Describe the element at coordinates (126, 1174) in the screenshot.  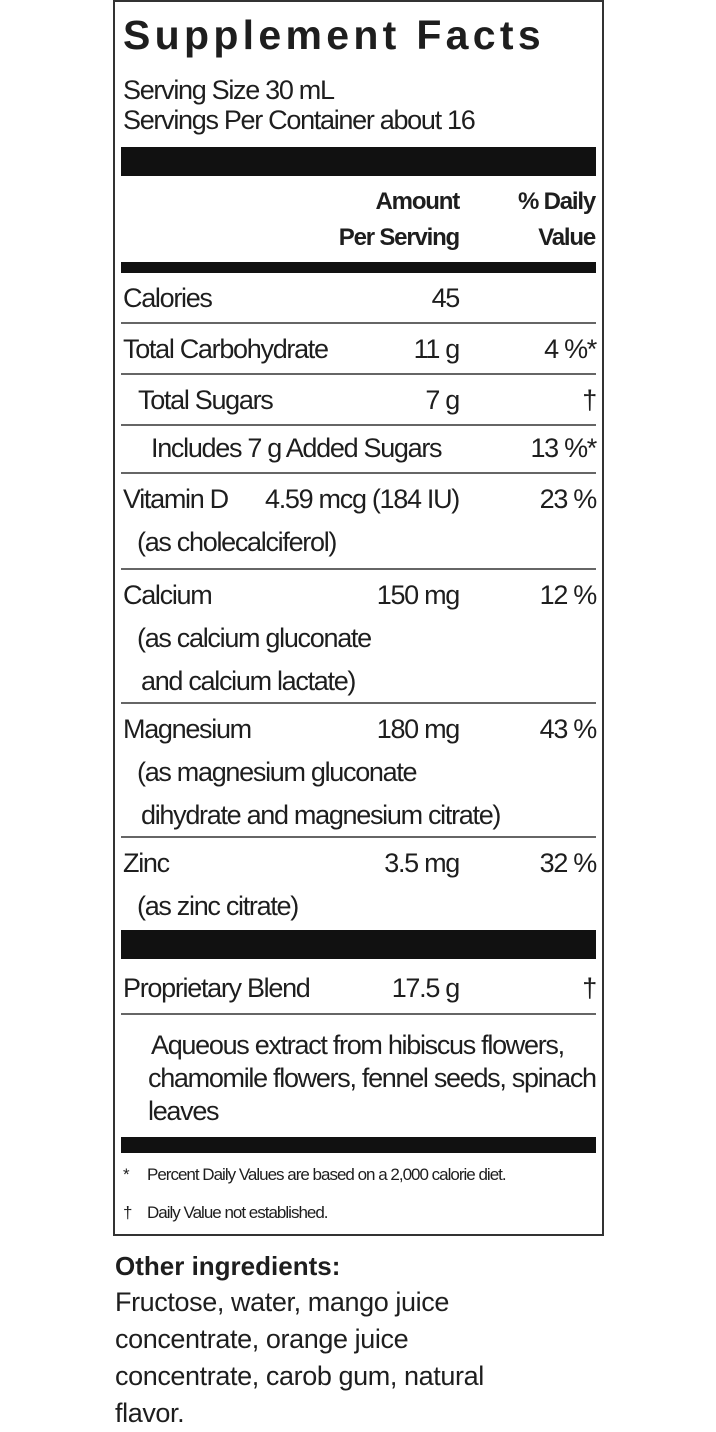
I see `footnote-mark: *` at that location.